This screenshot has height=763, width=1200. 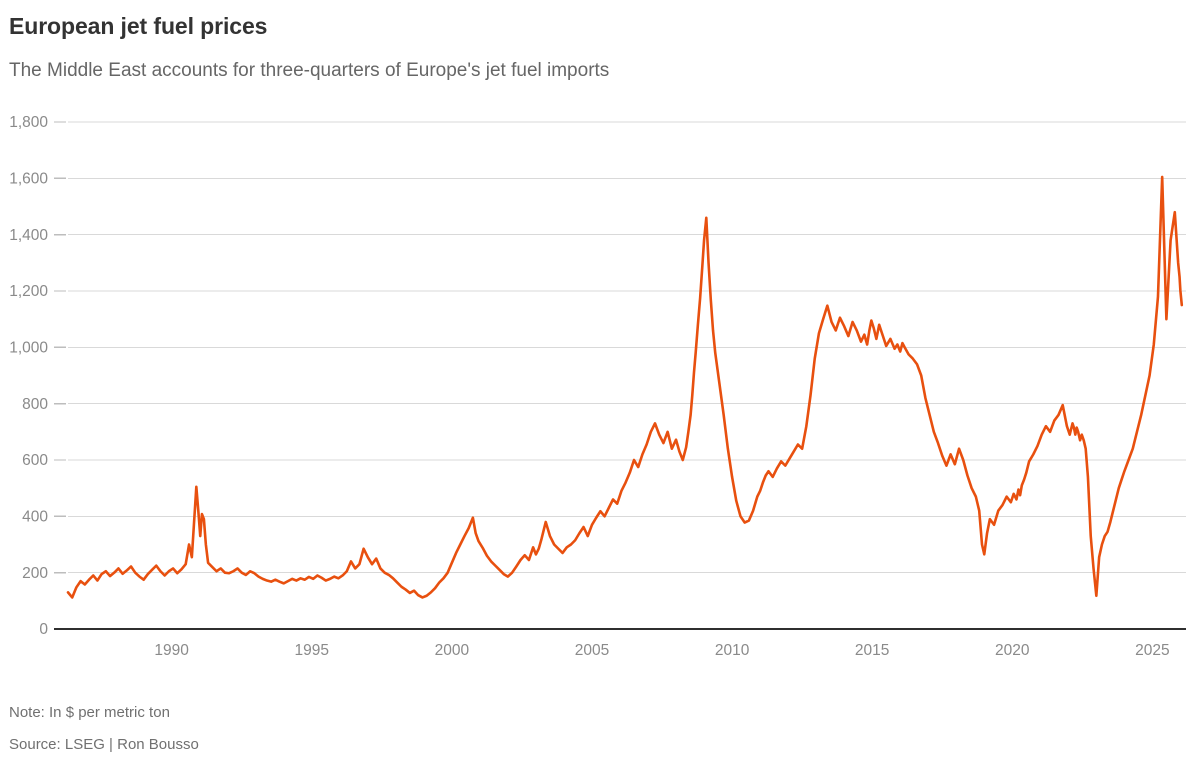 What do you see at coordinates (35, 404) in the screenshot?
I see `y-axis-label-800: 800` at bounding box center [35, 404].